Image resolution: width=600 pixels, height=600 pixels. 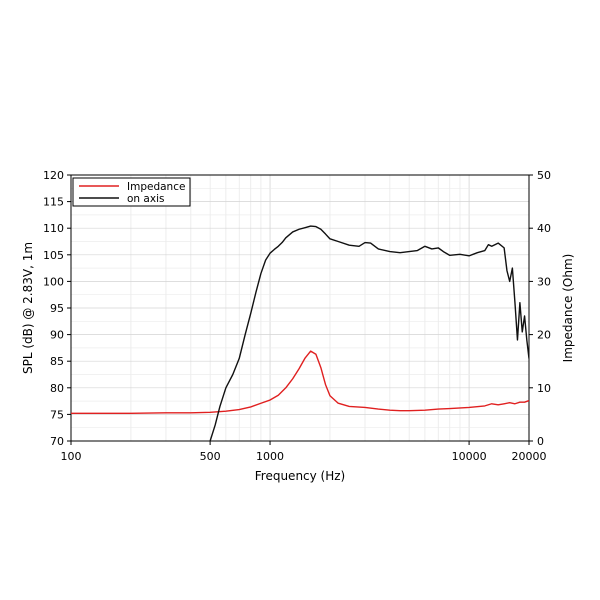 What do you see at coordinates (544, 175) in the screenshot?
I see `y-right-tick-label: 50` at bounding box center [544, 175].